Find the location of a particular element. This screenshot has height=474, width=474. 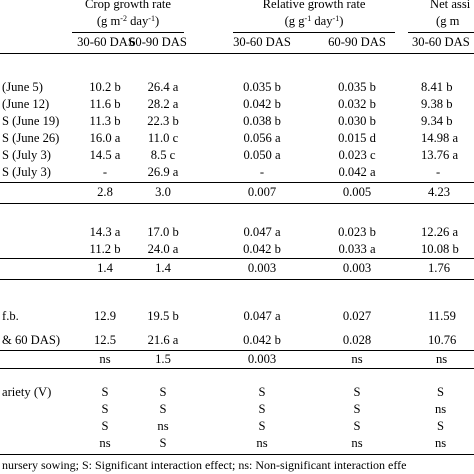

table-cell: 14.3 a is located at coordinates (105, 232).